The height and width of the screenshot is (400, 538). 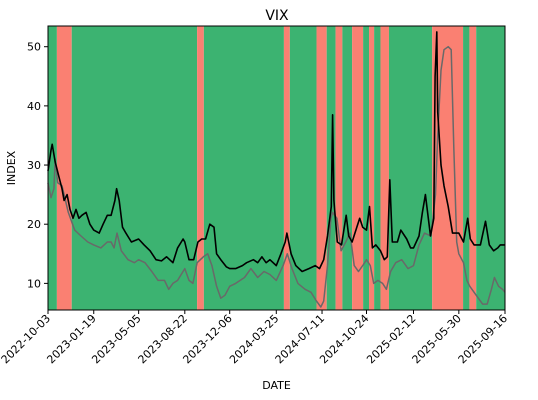 I want to click on x-tick-label: 2025-09-16, so click(x=483, y=339).